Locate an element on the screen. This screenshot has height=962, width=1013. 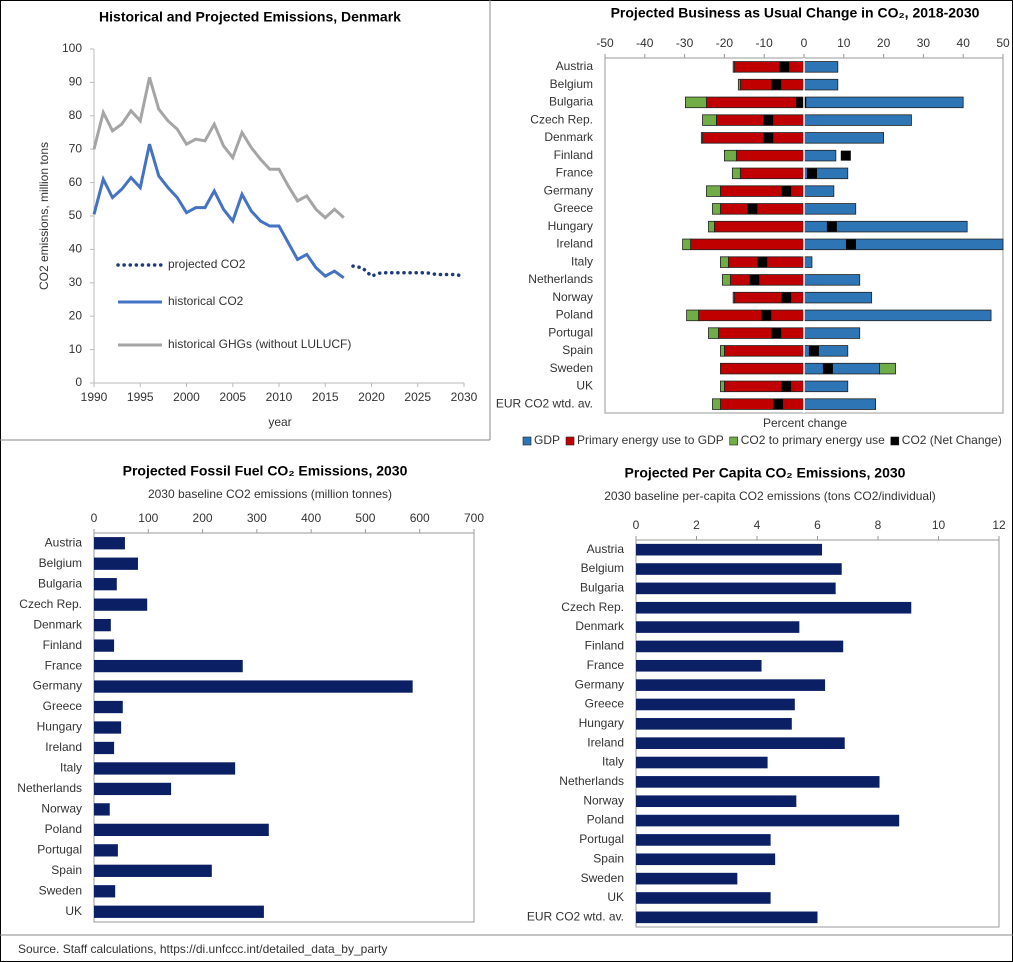
y-tick-label: Ireland is located at coordinates (574, 244).